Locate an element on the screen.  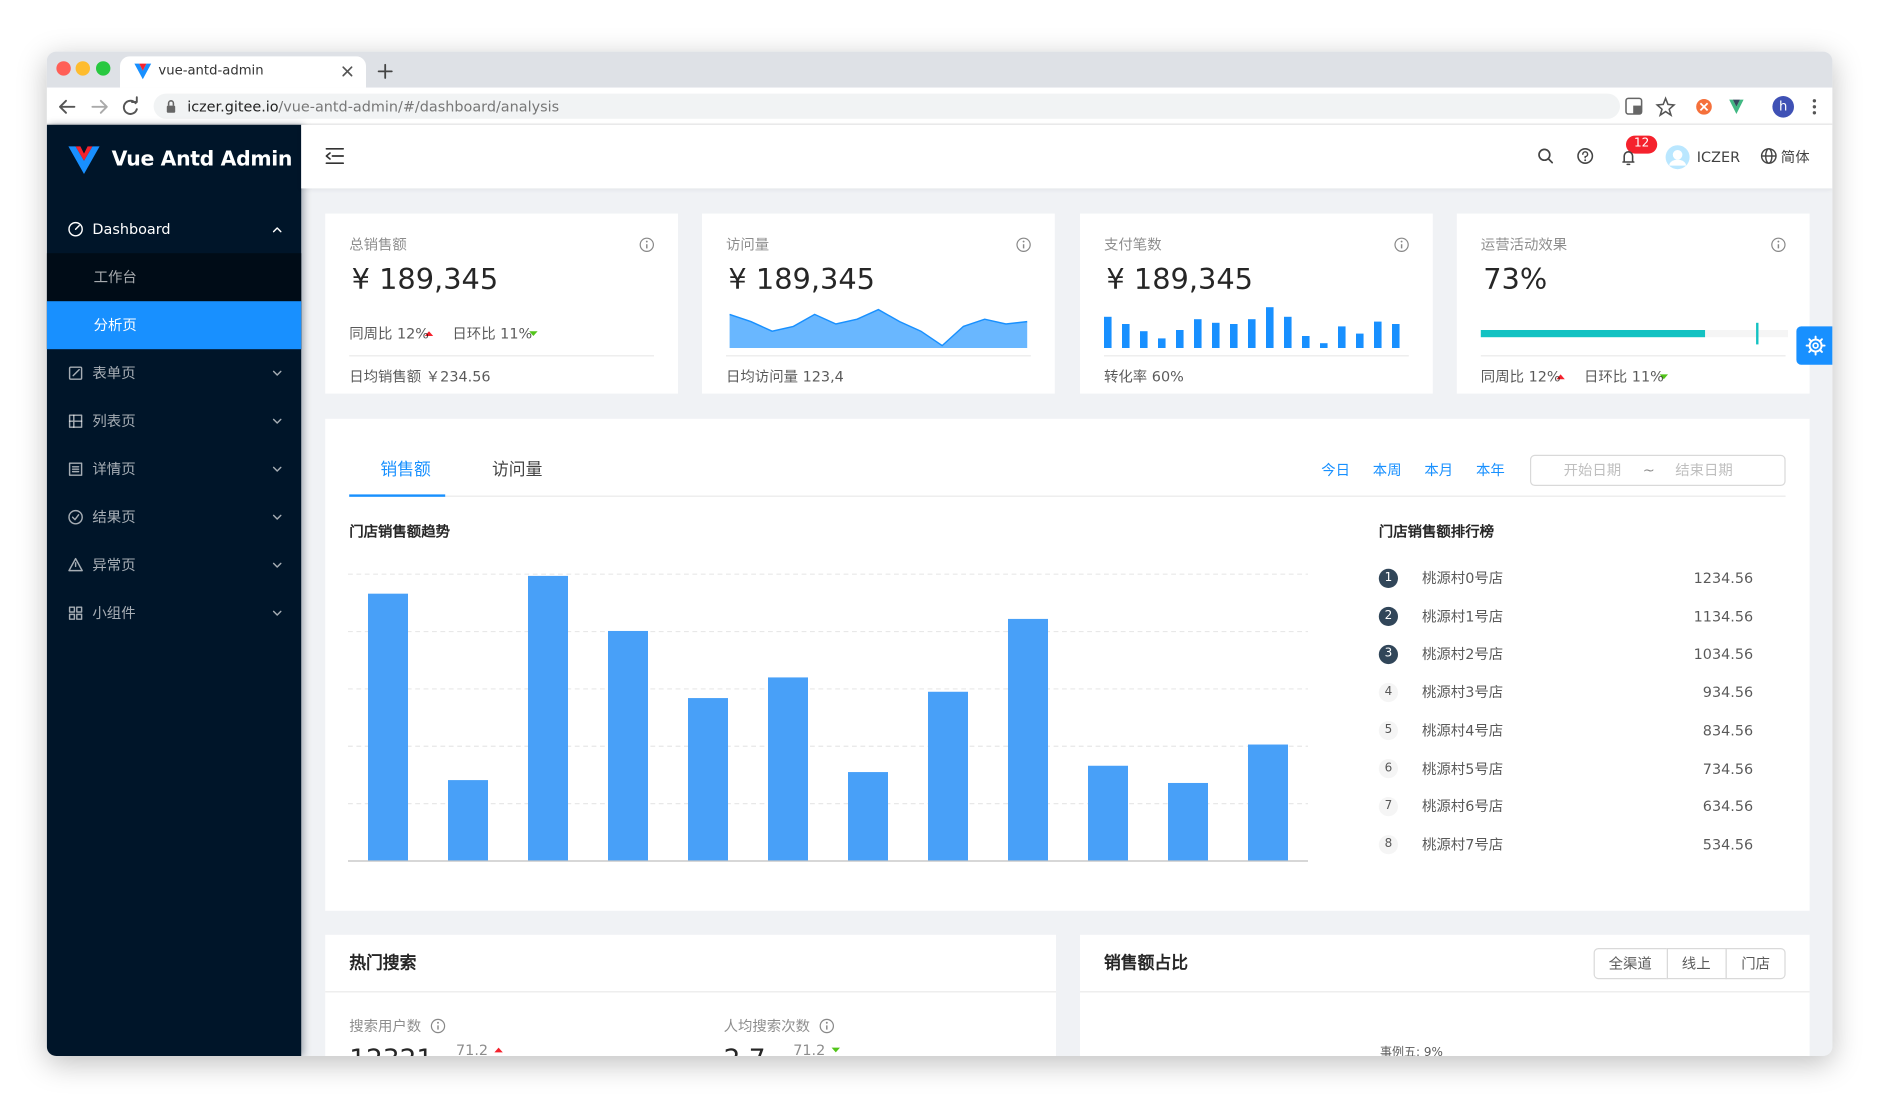
card-title: 总销售额 is located at coordinates (378, 245).